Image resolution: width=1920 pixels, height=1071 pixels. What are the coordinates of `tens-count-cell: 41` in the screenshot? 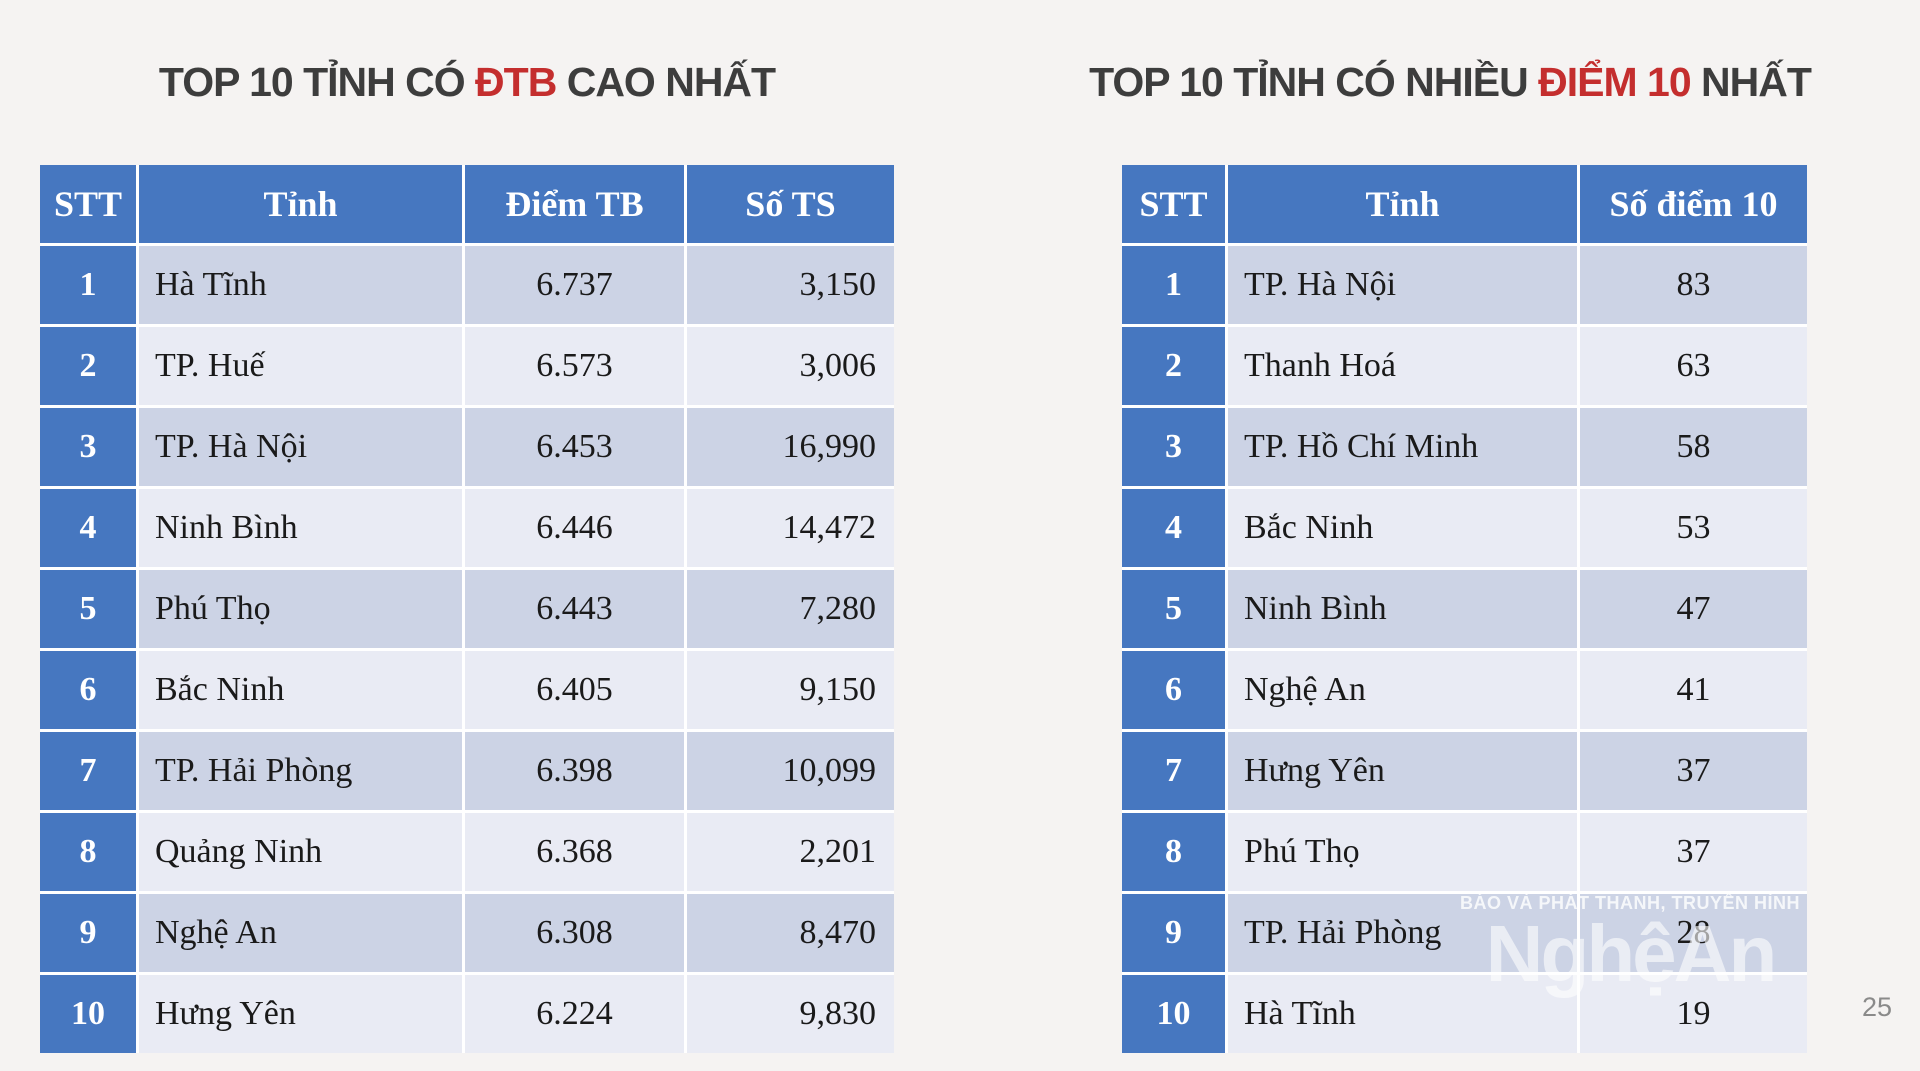 It's located at (1693, 690).